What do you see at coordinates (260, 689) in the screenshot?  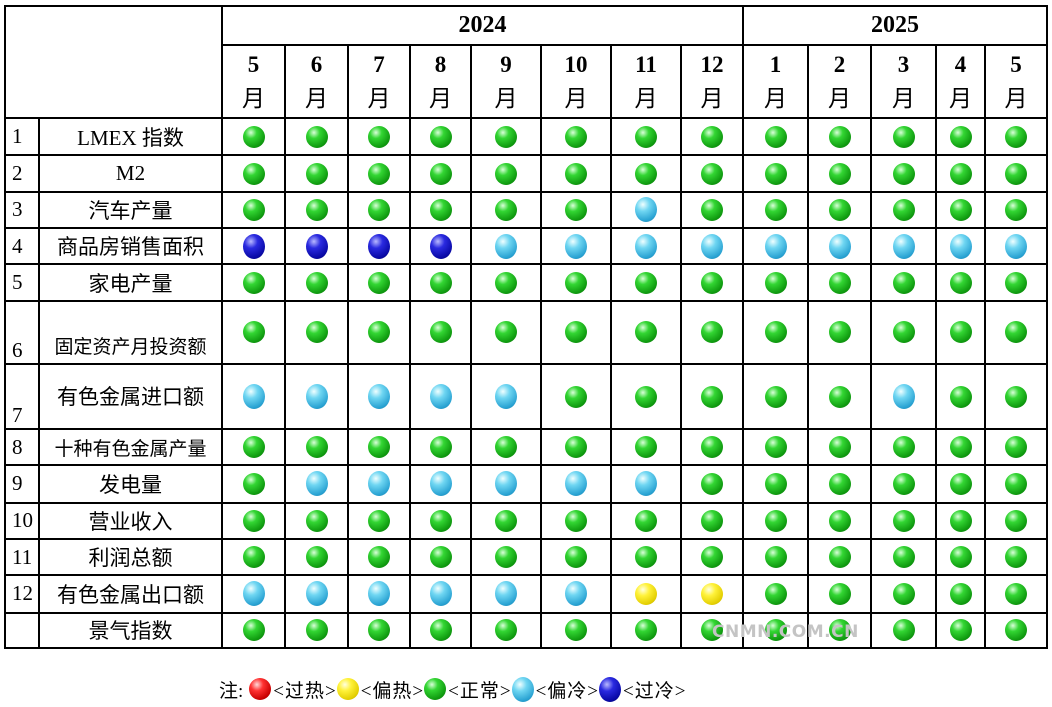 I see `legend-dot-over-hot` at bounding box center [260, 689].